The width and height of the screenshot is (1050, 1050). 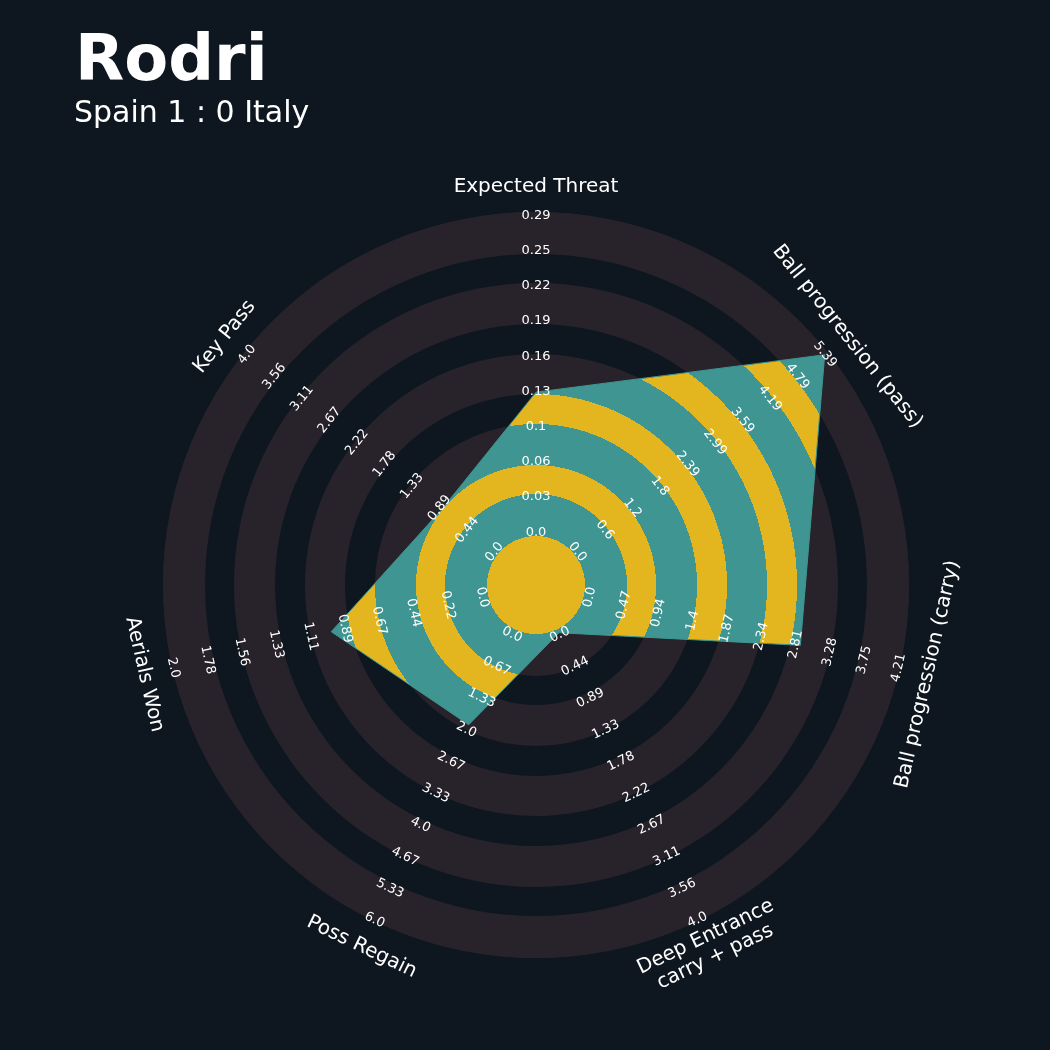 What do you see at coordinates (536, 390) in the screenshot?
I see `text: 0.13` at bounding box center [536, 390].